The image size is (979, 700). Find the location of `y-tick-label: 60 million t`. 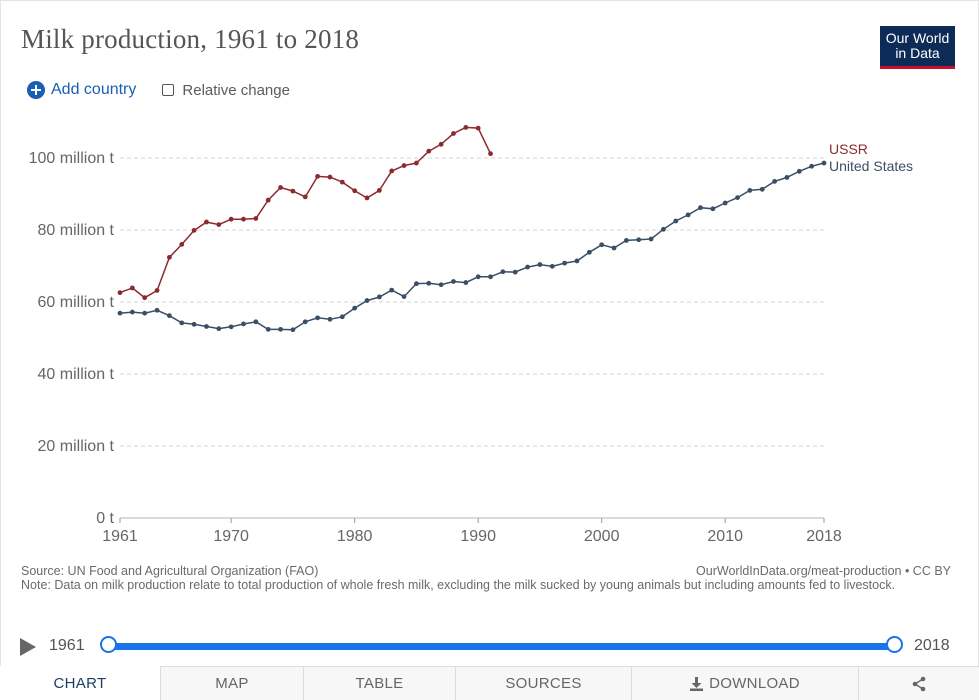

y-tick-label: 60 million t is located at coordinates (76, 302).